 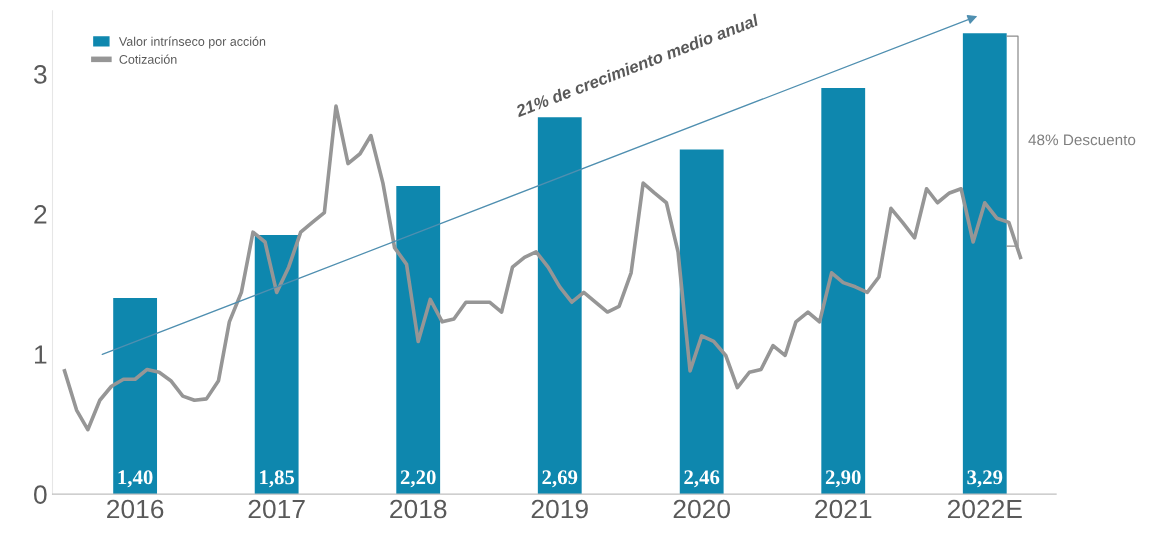 I want to click on x-tick-label: 2021, so click(x=843, y=509).